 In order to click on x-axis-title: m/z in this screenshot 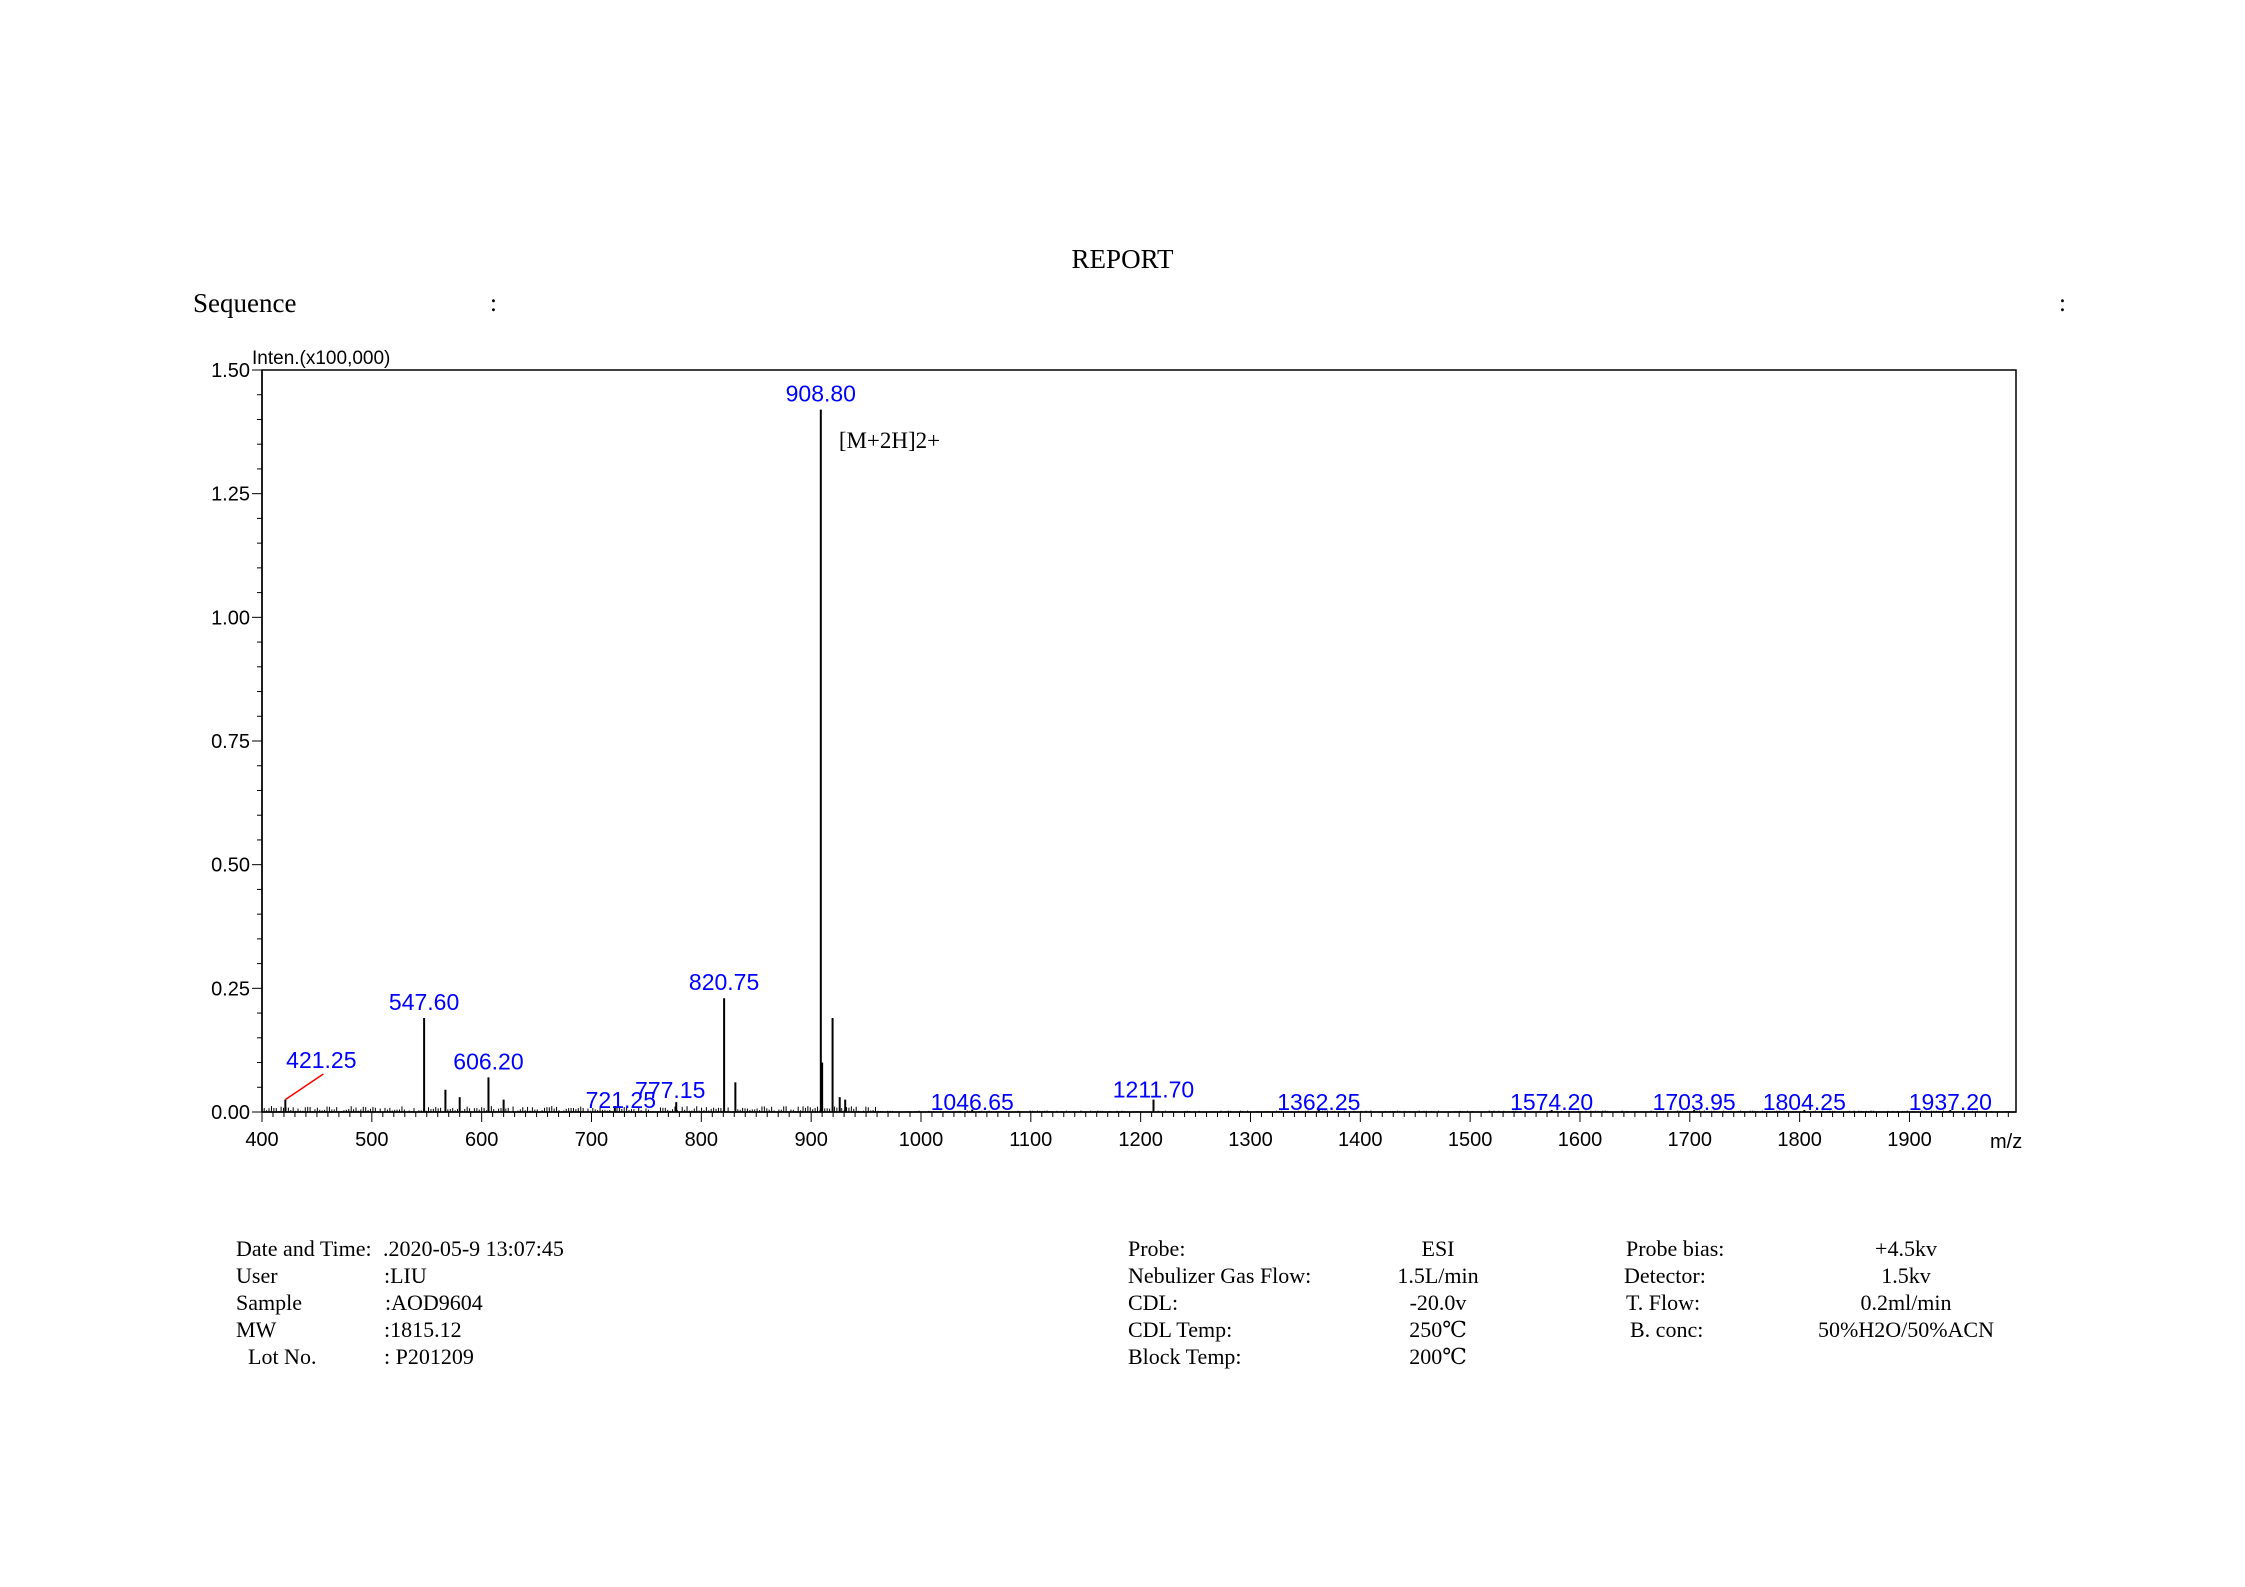, I will do `click(2006, 1142)`.